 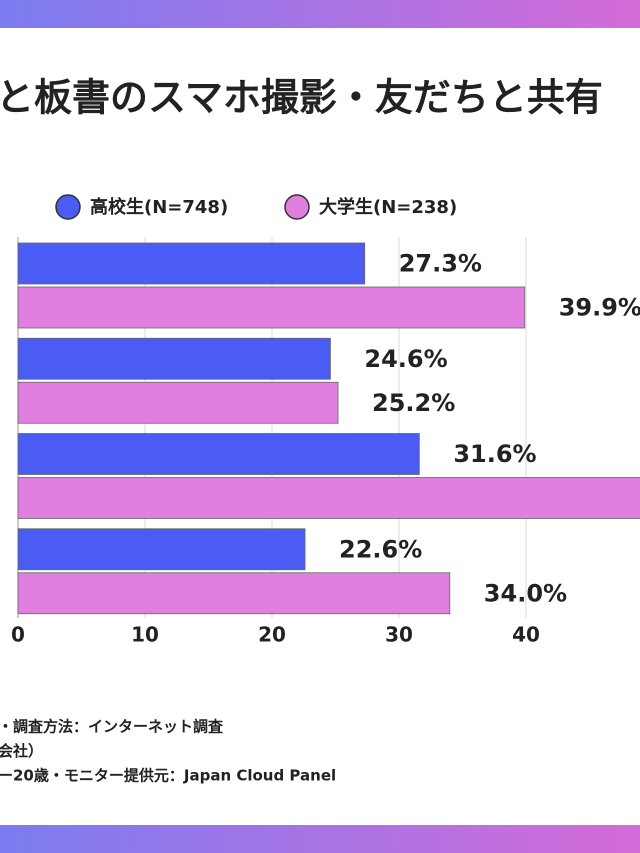 I want to click on value-label: 24.6%, so click(x=405, y=359).